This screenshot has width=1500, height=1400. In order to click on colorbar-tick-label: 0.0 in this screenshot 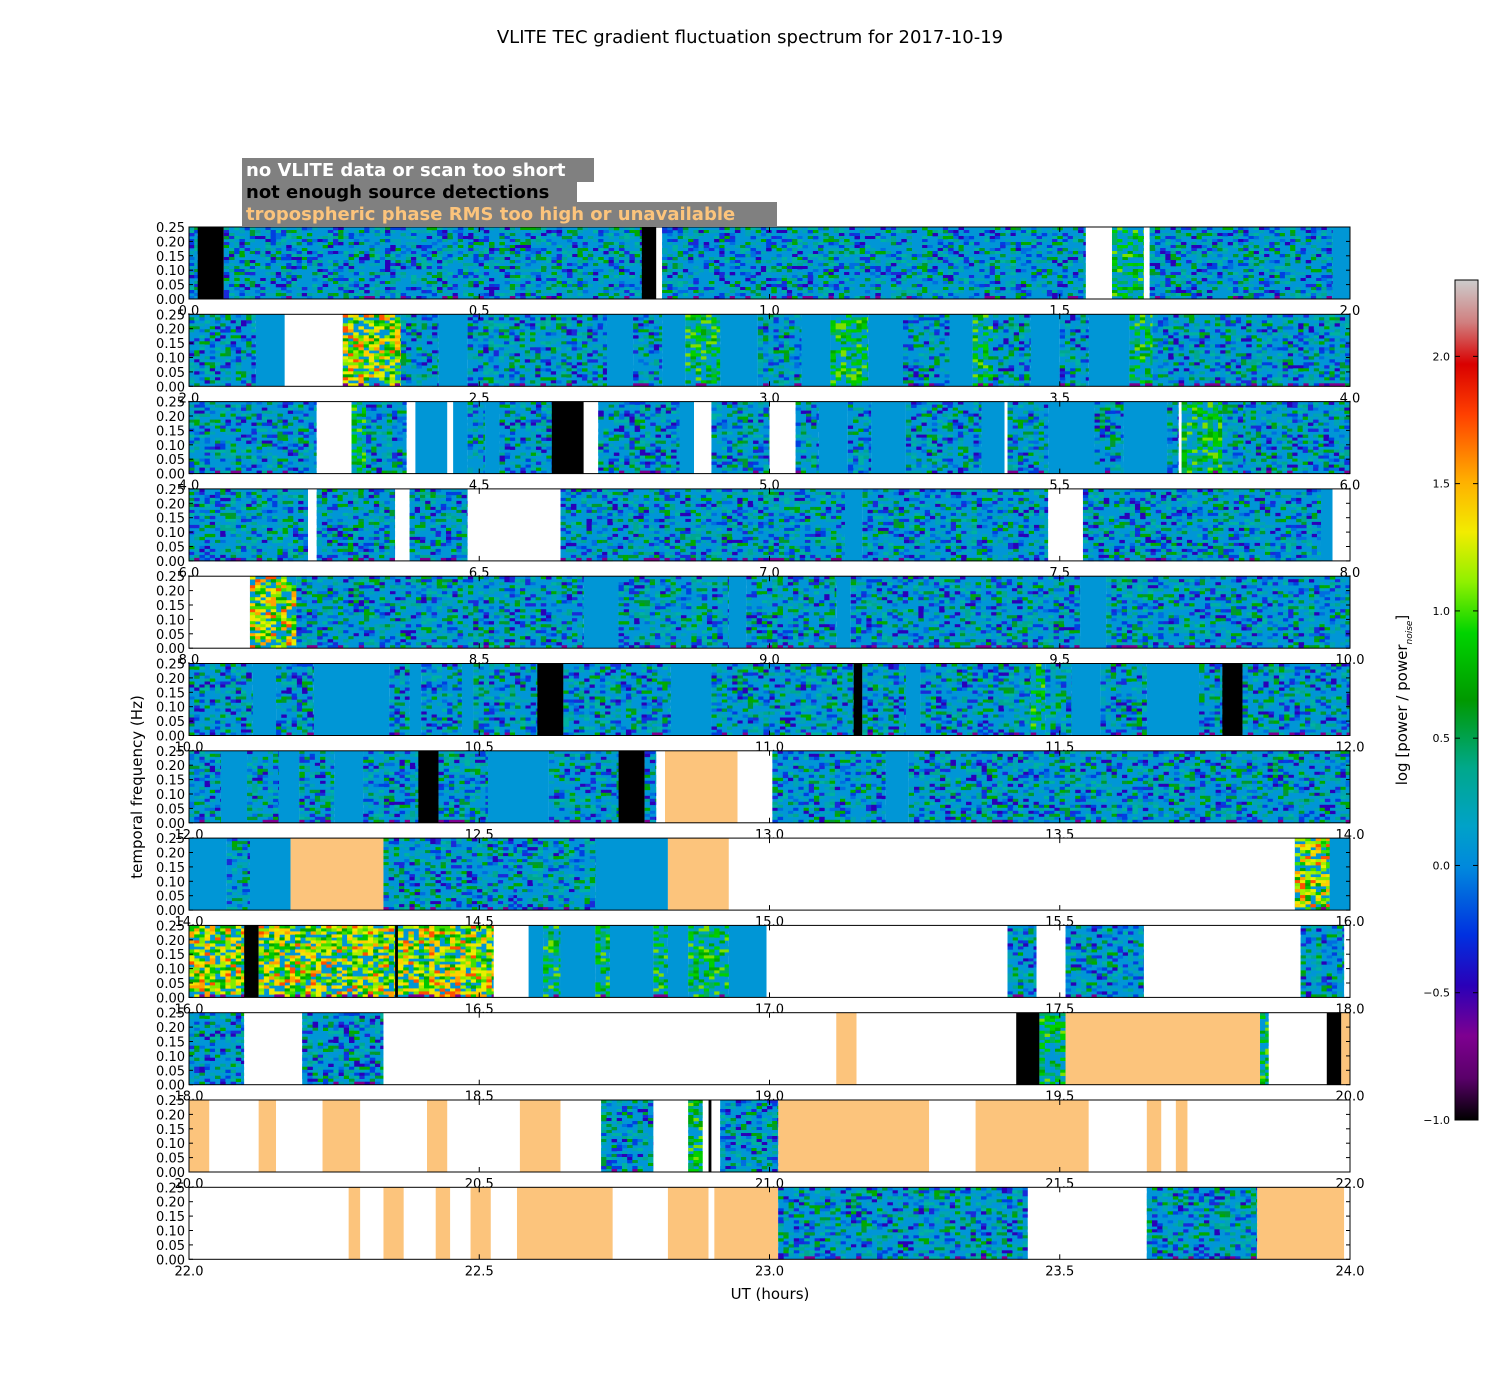, I will do `click(1442, 865)`.